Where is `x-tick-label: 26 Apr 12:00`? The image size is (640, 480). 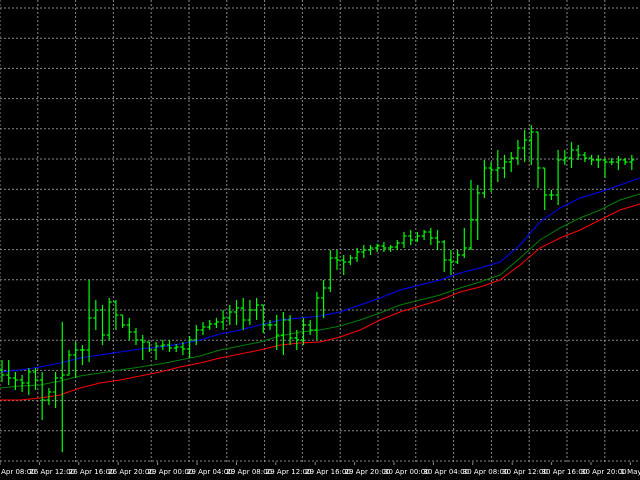 x-tick-label: 26 Apr 12:00 is located at coordinates (52, 472).